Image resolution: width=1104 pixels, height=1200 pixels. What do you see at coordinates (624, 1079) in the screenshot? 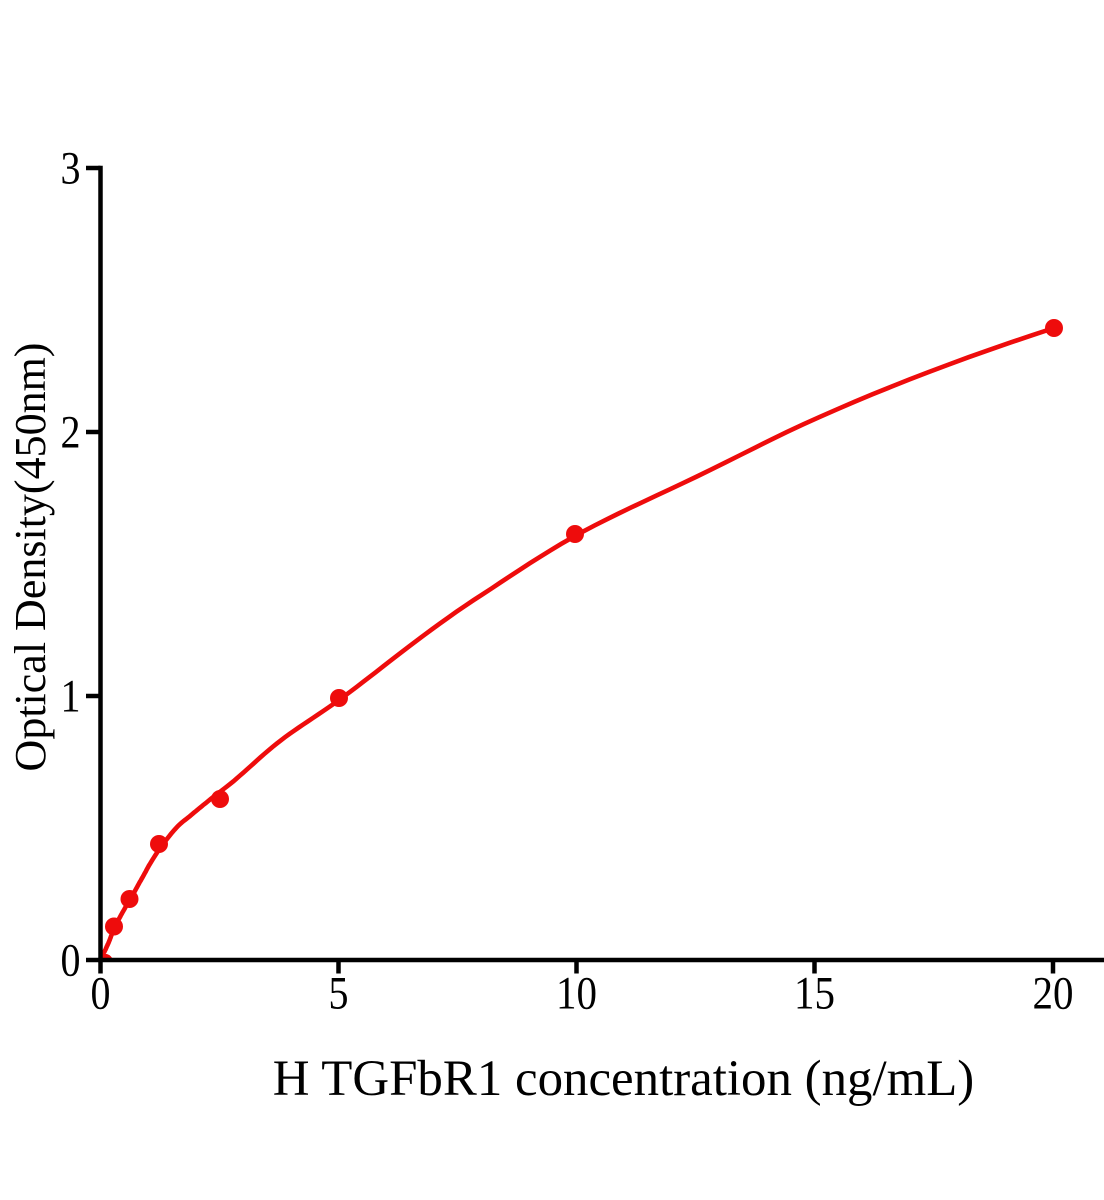
I see `svg-text: H TGFbR1 concentration (ng/mL)` at bounding box center [624, 1079].